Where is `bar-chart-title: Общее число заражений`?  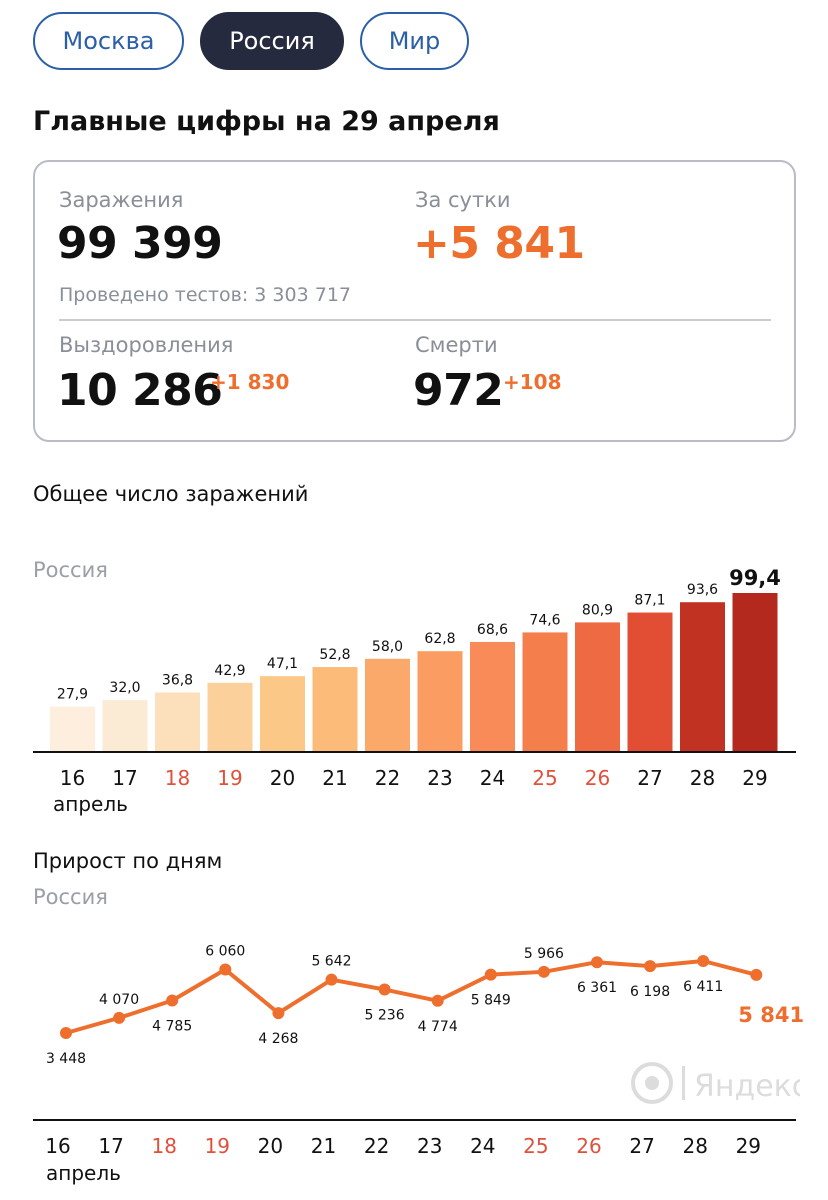 bar-chart-title: Общее число заражений is located at coordinates (171, 494).